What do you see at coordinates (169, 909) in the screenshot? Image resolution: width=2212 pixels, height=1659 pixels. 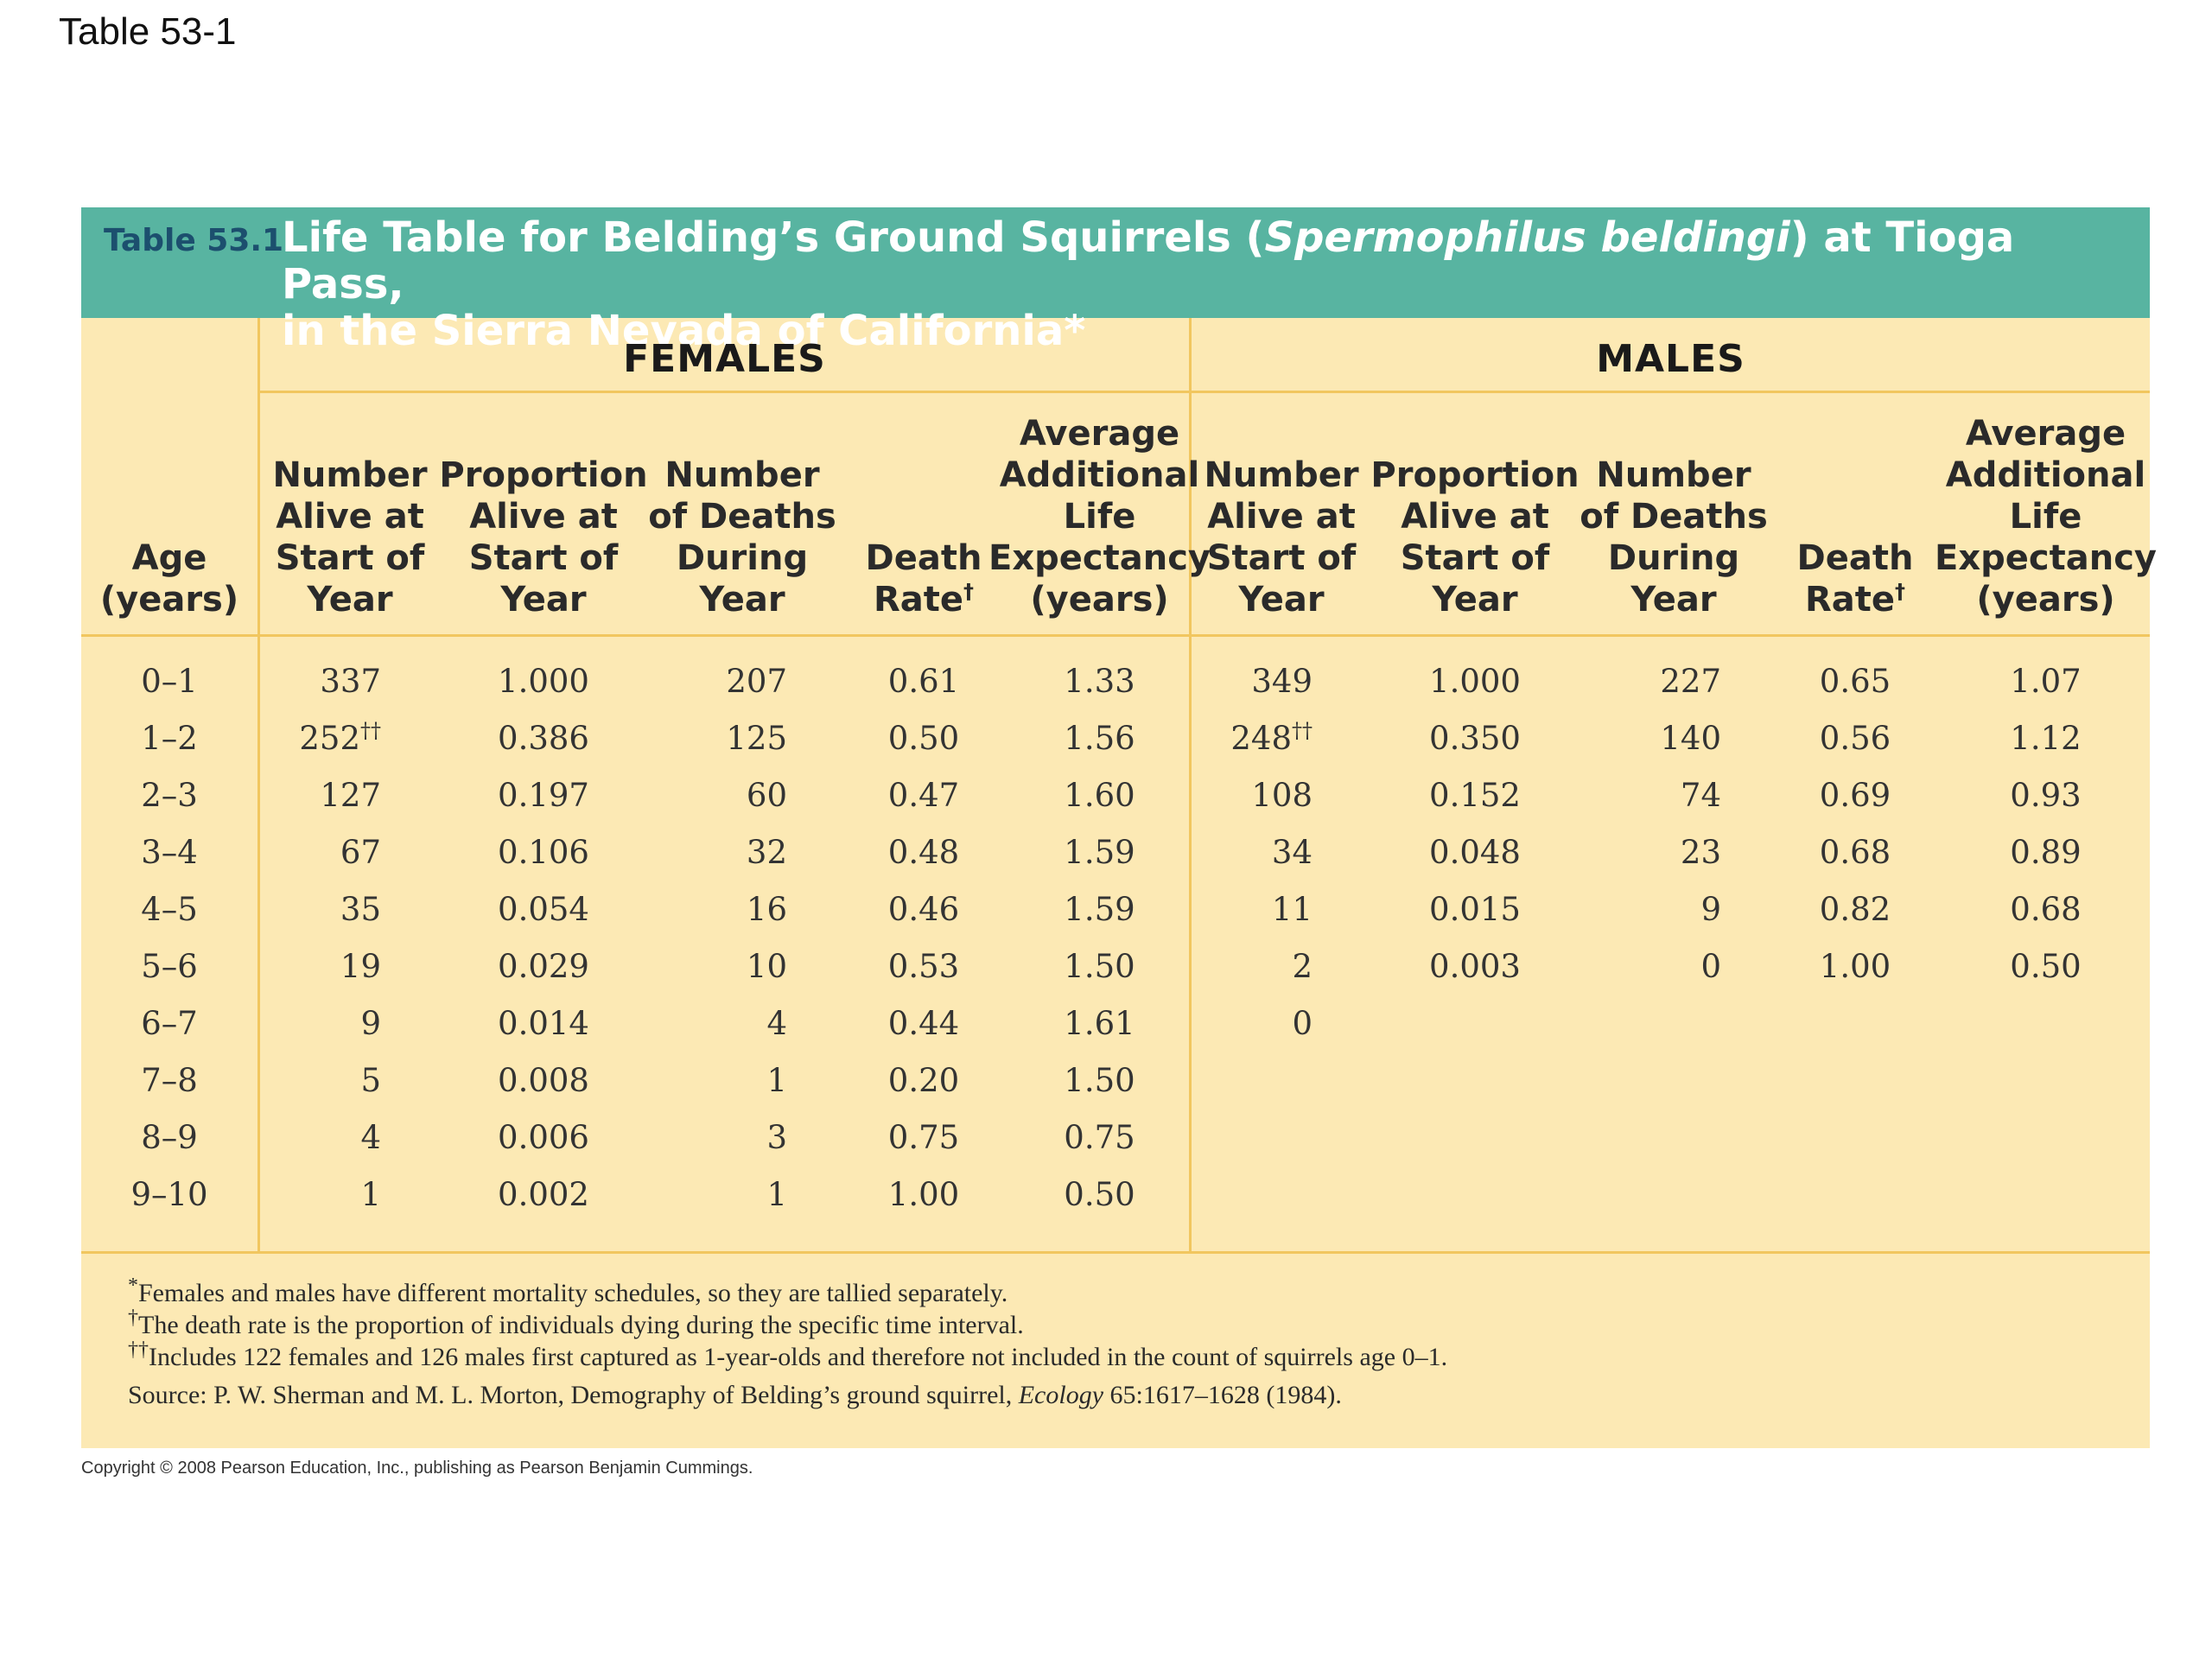 I see `cell-age: 4–5` at bounding box center [169, 909].